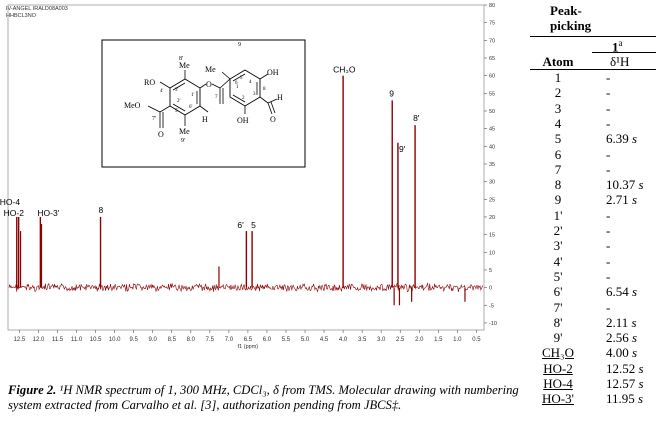 The image size is (663, 427). What do you see at coordinates (624, 52) in the screenshot?
I see `table-rule-sub` at bounding box center [624, 52].